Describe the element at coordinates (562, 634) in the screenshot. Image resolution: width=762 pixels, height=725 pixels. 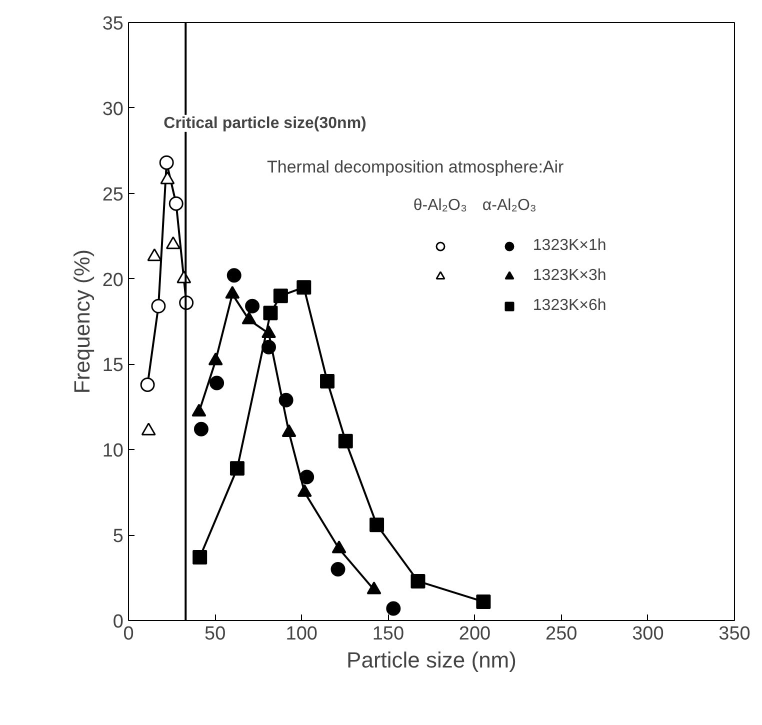
I see `x-tick-label: 250` at that location.